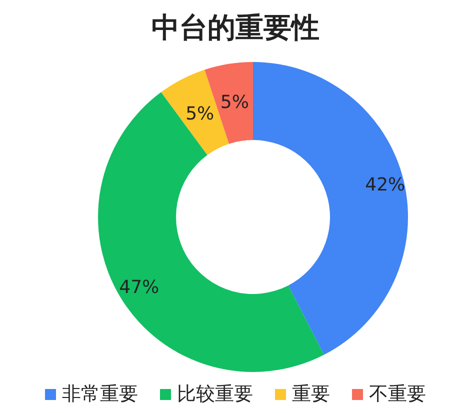 The width and height of the screenshot is (471, 413). Describe the element at coordinates (311, 394) in the screenshot. I see `legend-label: 重要` at that location.